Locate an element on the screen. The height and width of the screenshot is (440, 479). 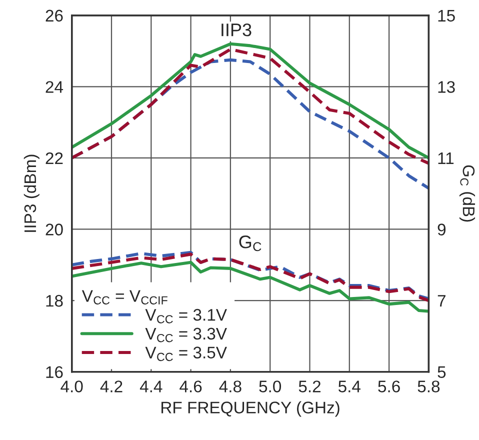
legend-label: V$_{CC}$ = 3.1V is located at coordinates (186, 316).